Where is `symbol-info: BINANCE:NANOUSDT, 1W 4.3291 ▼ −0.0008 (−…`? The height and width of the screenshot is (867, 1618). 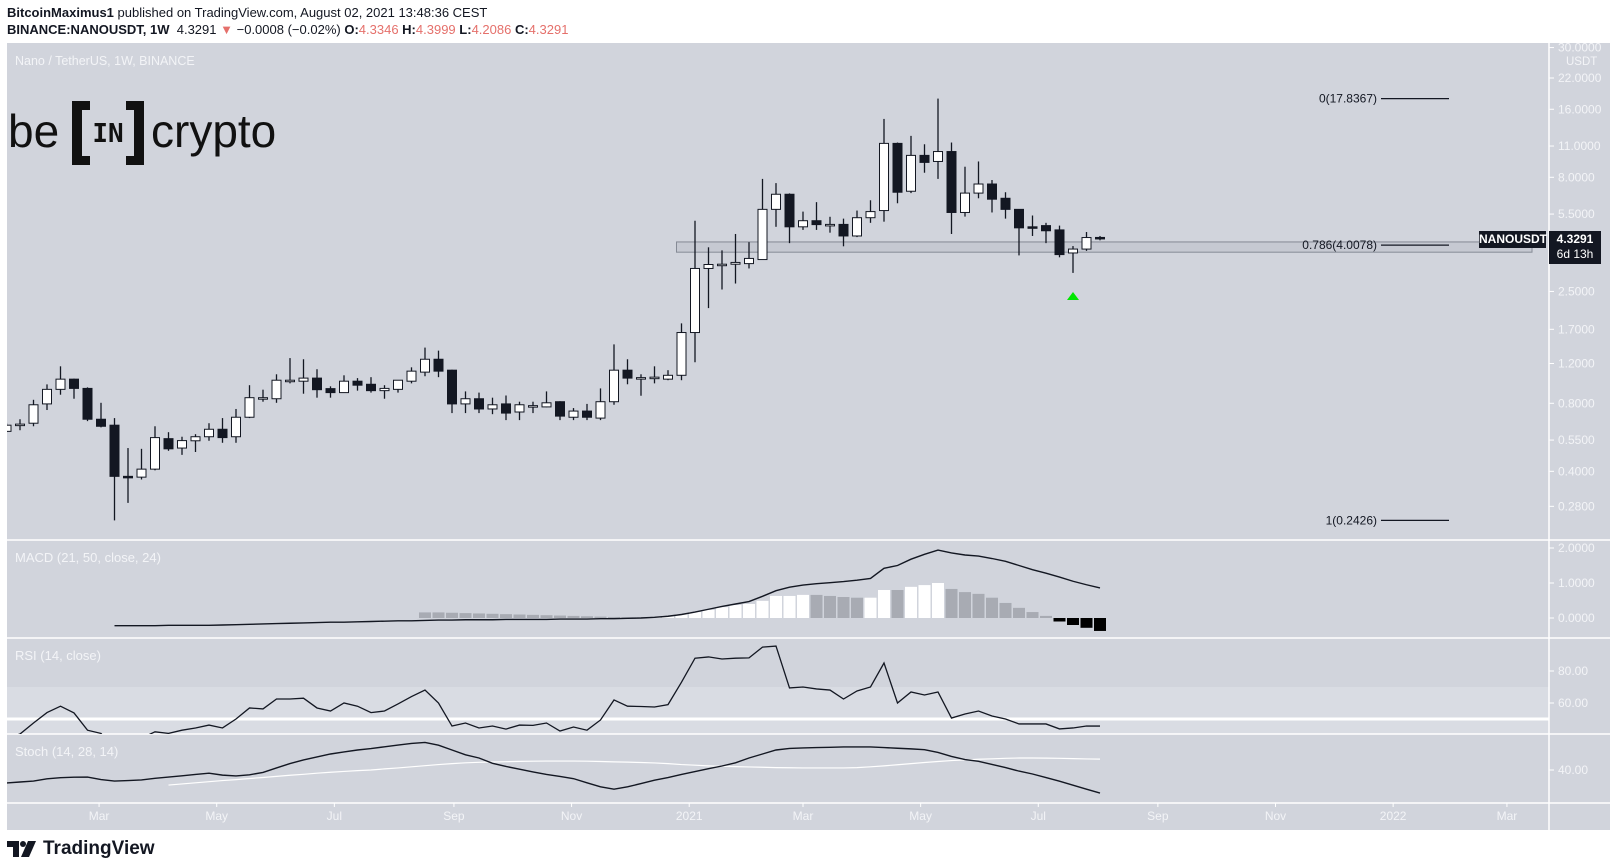 symbol-info: BINANCE:NANOUSDT, 1W 4.3291 ▼ −0.0008 (−… is located at coordinates (287, 29).